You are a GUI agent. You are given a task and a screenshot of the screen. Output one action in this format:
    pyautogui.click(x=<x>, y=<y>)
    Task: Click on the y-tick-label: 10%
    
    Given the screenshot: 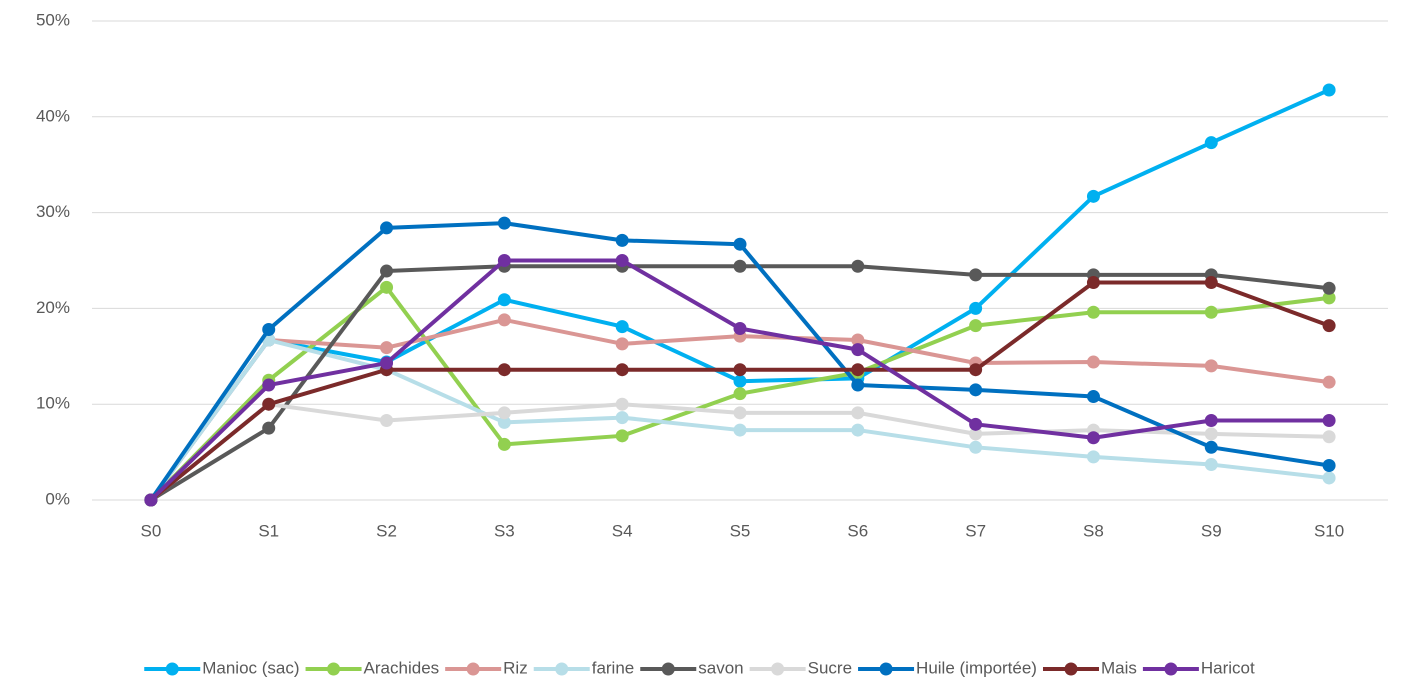 What is the action you would take?
    pyautogui.click(x=53, y=403)
    